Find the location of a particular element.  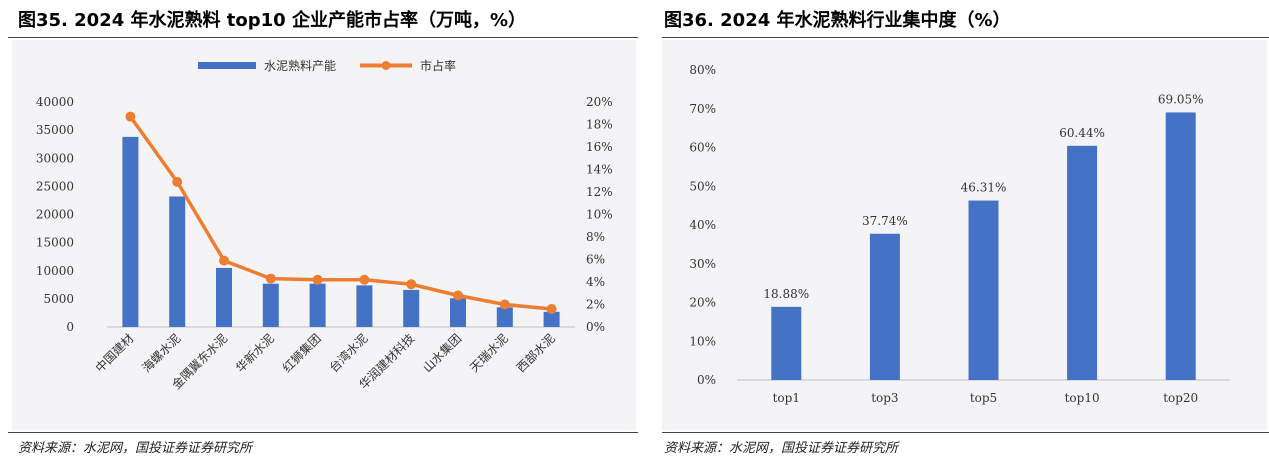

category-label: 海螺水泥 is located at coordinates (161, 353).